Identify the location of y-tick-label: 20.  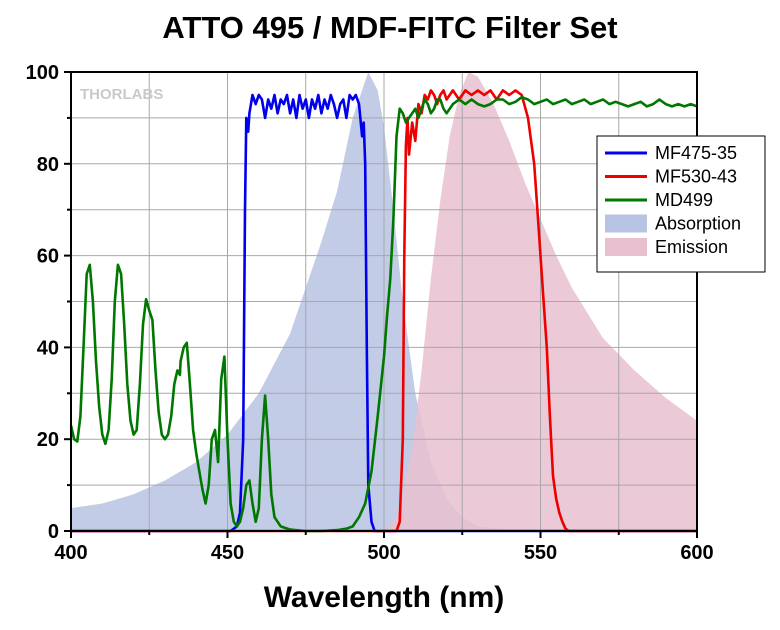
(48, 440).